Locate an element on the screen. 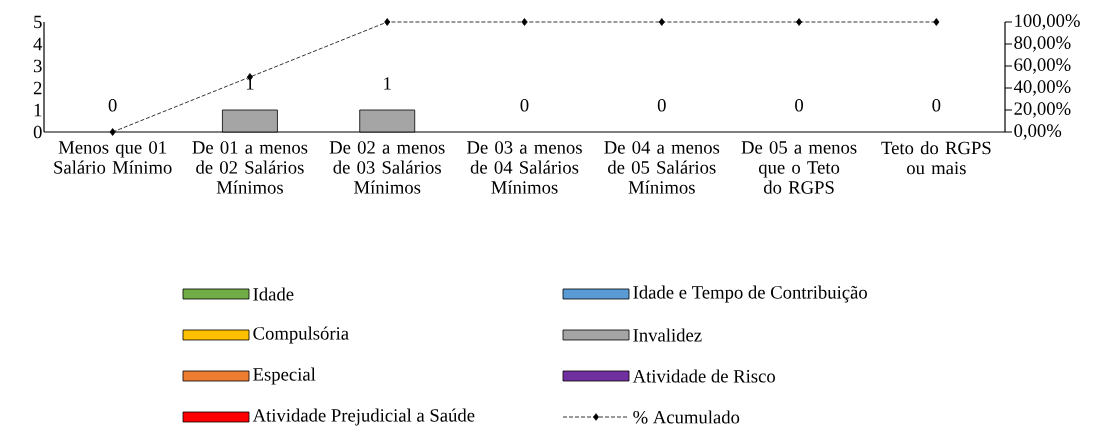  y2-tick-label: 20,00% is located at coordinates (1042, 110).